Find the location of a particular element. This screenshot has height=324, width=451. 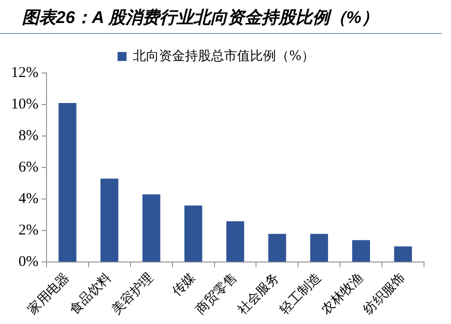

y-tick-label: 2% is located at coordinates (28, 230).